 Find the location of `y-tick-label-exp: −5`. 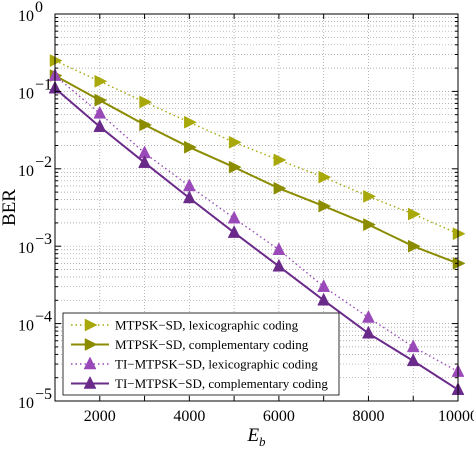

y-tick-label-exp: −5 is located at coordinates (43, 394).